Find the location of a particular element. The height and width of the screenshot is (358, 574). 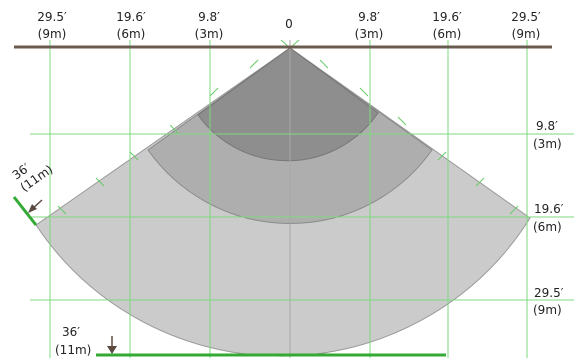

bottom-label-m: (11m) is located at coordinates (73, 350).